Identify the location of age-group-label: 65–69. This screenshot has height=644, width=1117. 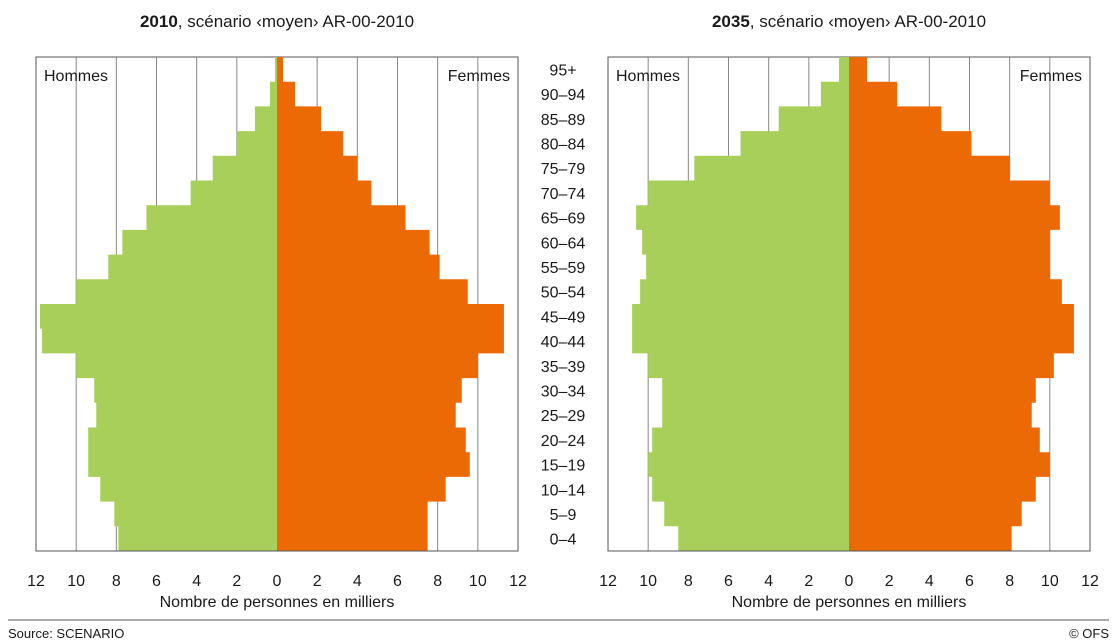
(563, 219).